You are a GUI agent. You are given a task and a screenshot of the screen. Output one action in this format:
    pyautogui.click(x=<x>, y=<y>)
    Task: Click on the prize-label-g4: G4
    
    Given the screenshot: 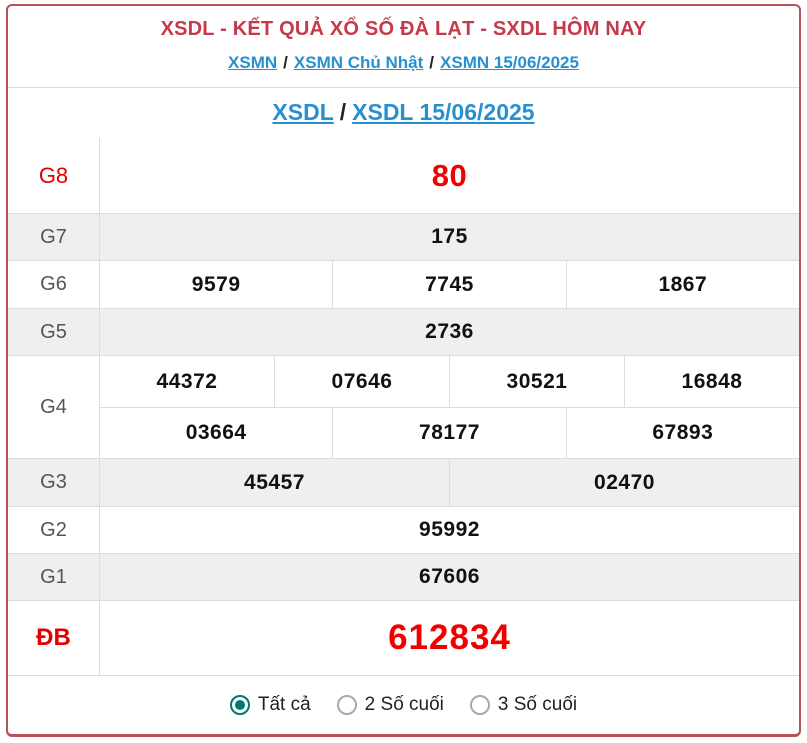 What is the action you would take?
    pyautogui.click(x=54, y=407)
    